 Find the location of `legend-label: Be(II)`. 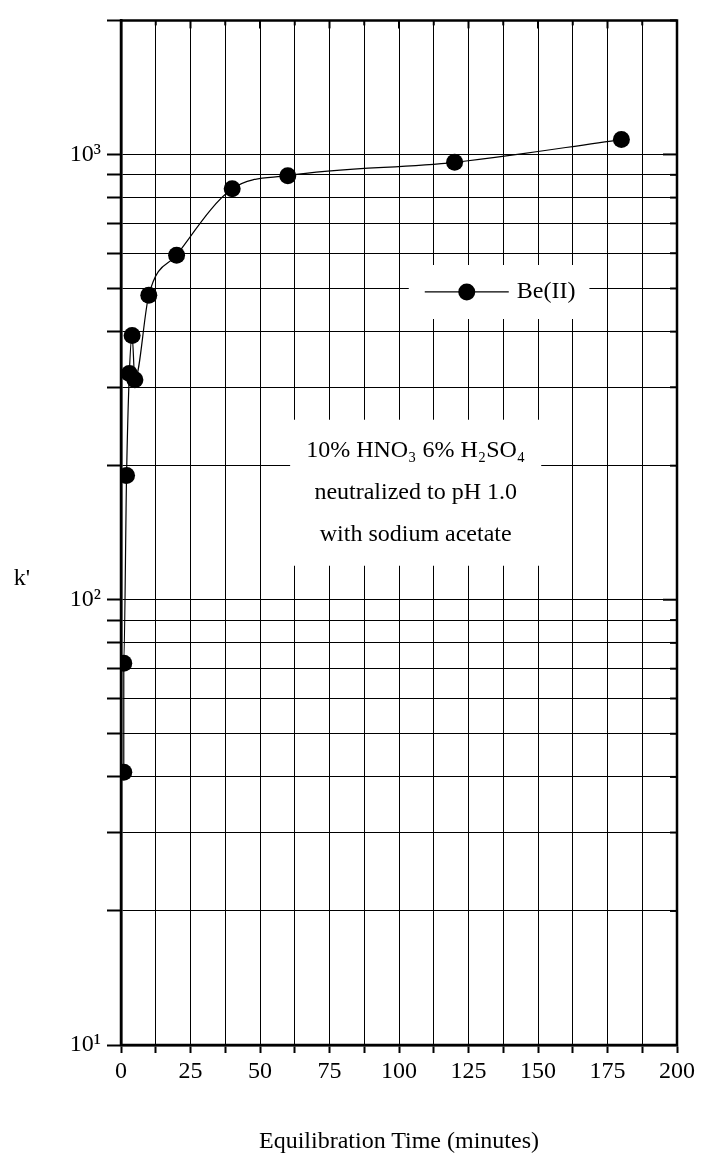

legend-label: Be(II) is located at coordinates (546, 290).